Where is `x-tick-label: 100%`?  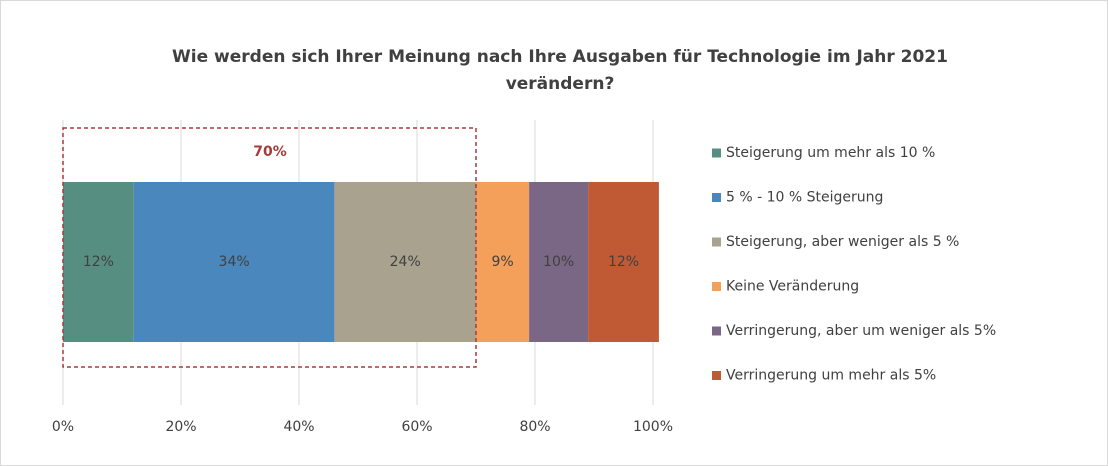
x-tick-label: 100% is located at coordinates (653, 427).